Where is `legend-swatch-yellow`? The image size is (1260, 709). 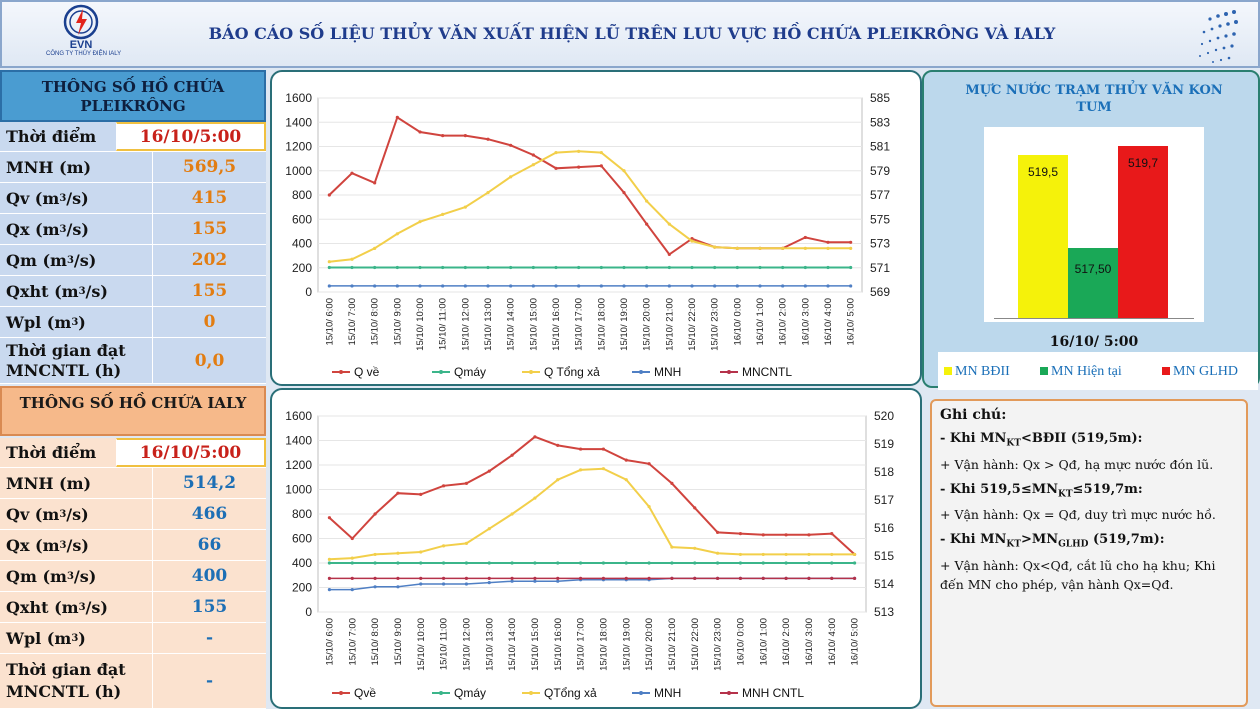
legend-swatch-yellow is located at coordinates (948, 371).